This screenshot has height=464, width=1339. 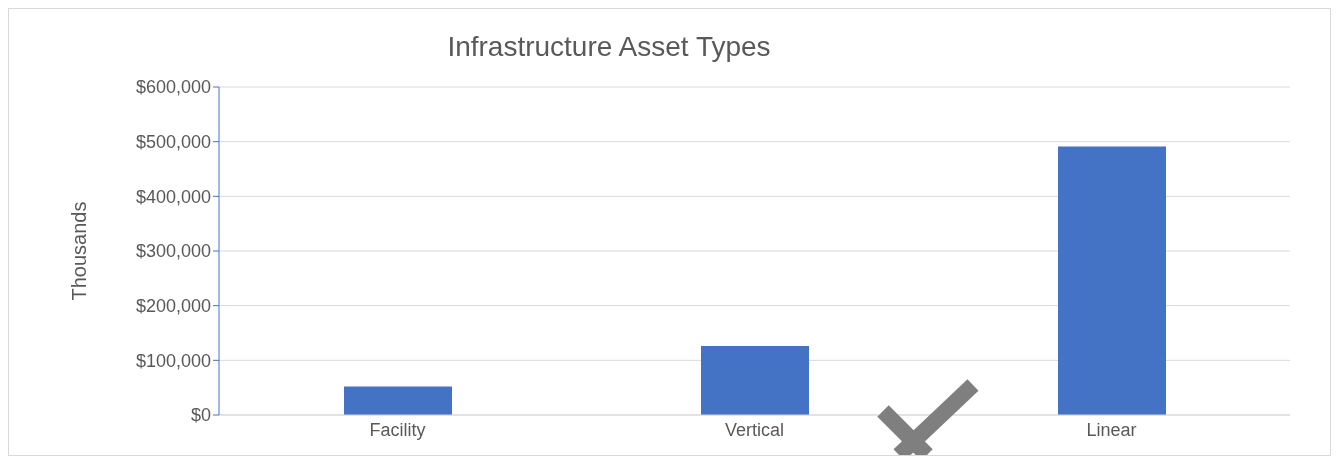 I want to click on y-tick-label: $300,000, so click(x=173, y=251).